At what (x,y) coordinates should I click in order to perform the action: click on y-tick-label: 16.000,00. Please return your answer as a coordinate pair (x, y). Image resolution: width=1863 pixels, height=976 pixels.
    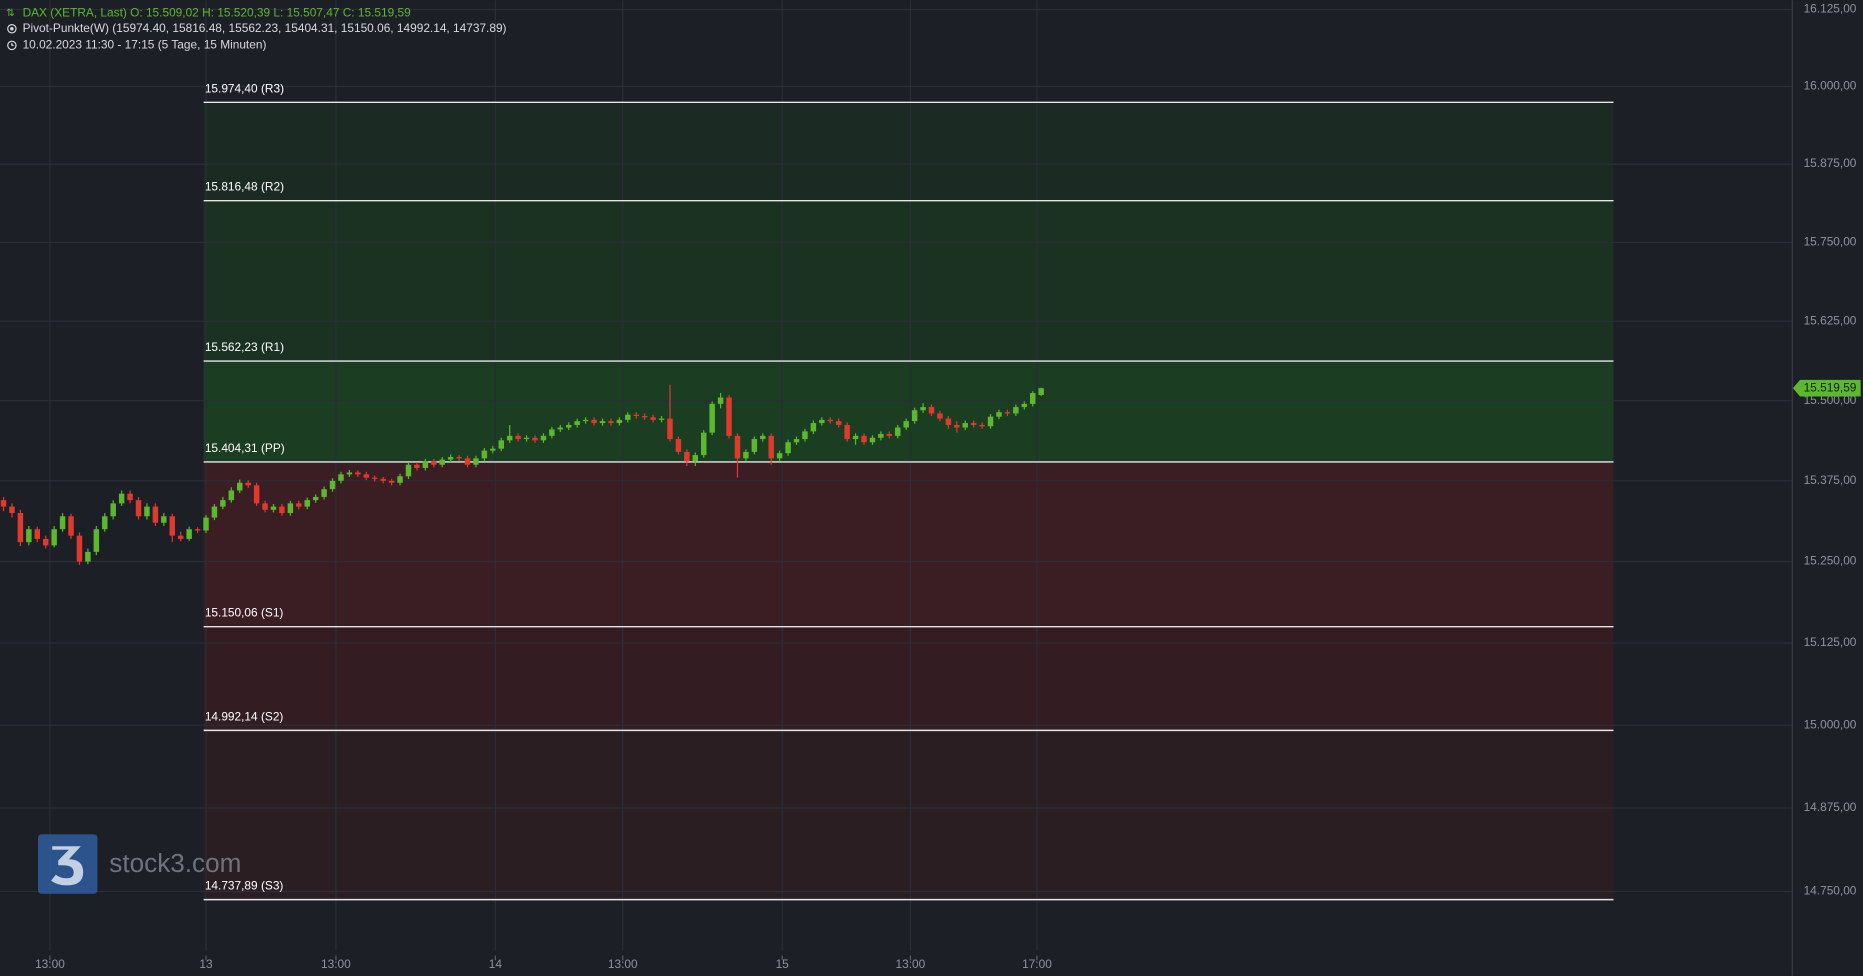
    Looking at the image, I should click on (1830, 86).